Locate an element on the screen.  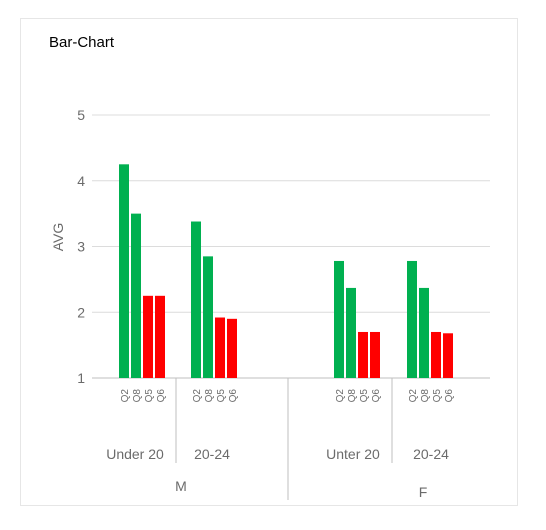
bar-f-1-q6 is located at coordinates (375, 354).